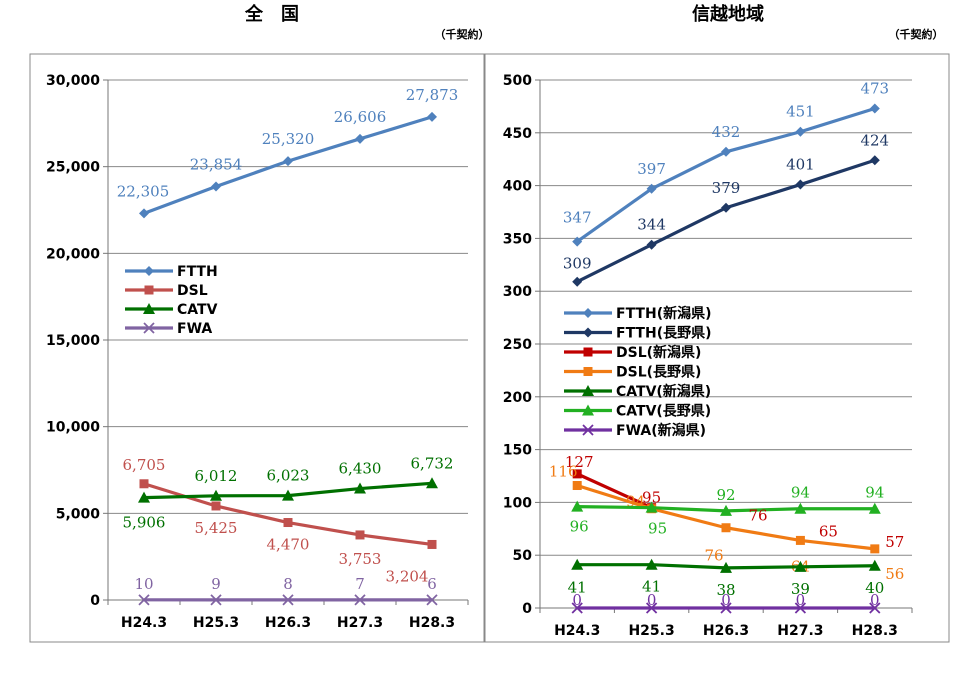 The width and height of the screenshot is (957, 673). What do you see at coordinates (73, 168) in the screenshot?
I see `y-tick-label: 25,000` at bounding box center [73, 168].